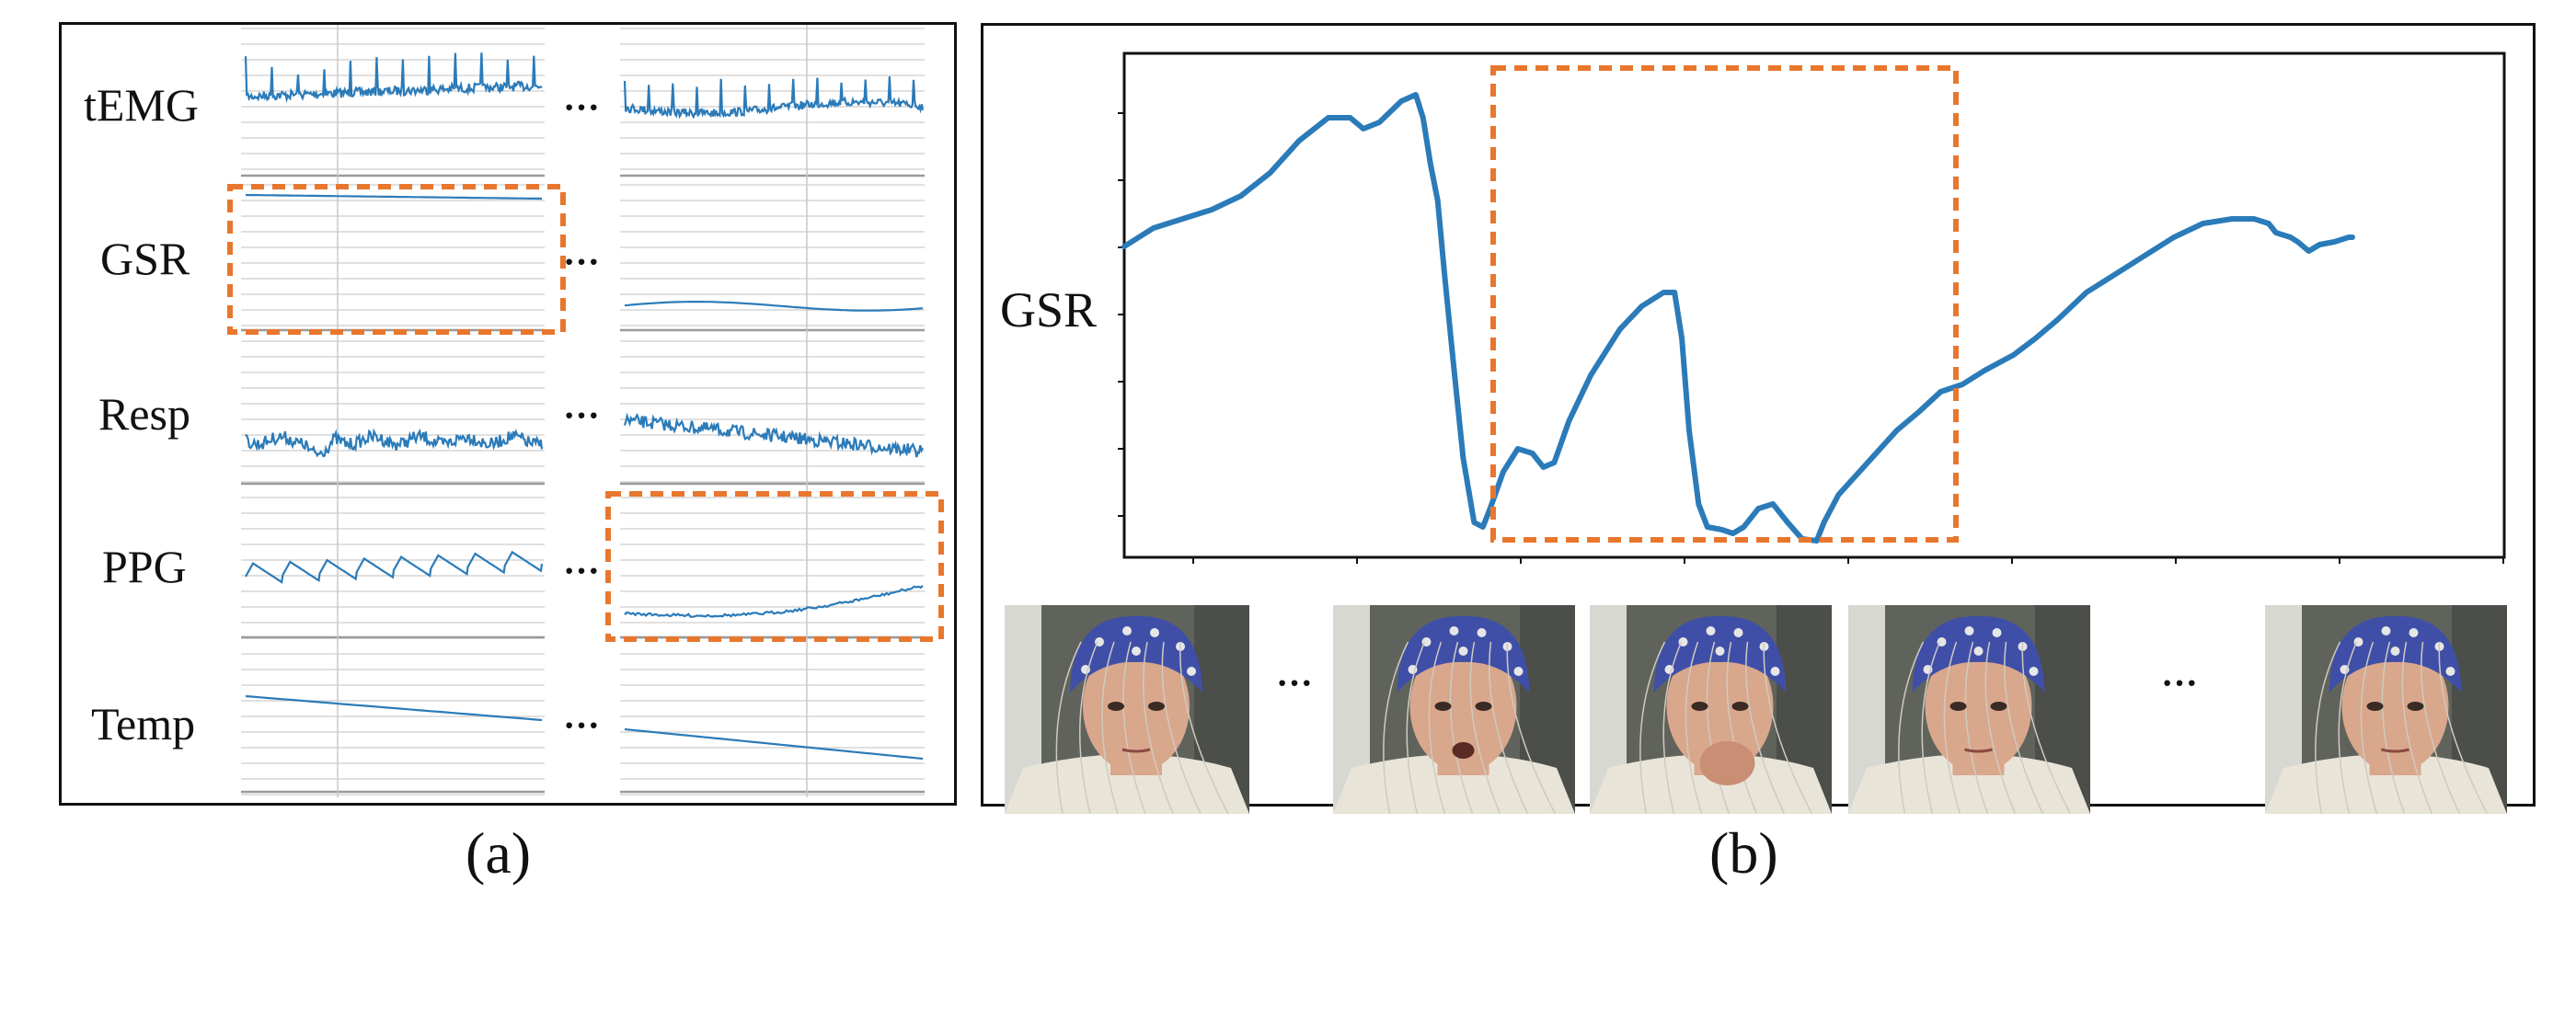  I want to click on hand-over-mouth, so click(1727, 763).